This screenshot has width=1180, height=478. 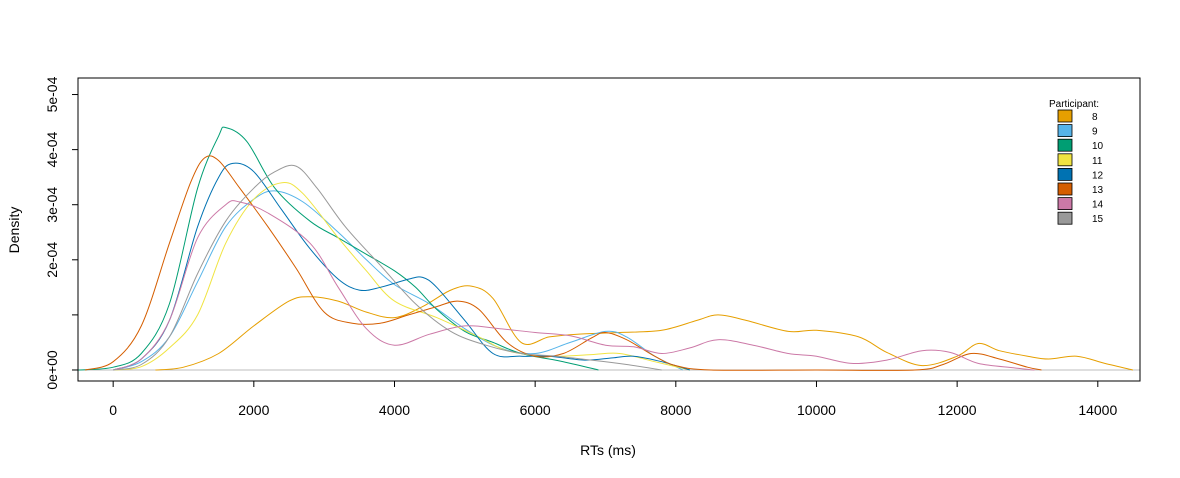 What do you see at coordinates (52, 205) in the screenshot?
I see `y-tick-label: 3e-04` at bounding box center [52, 205].